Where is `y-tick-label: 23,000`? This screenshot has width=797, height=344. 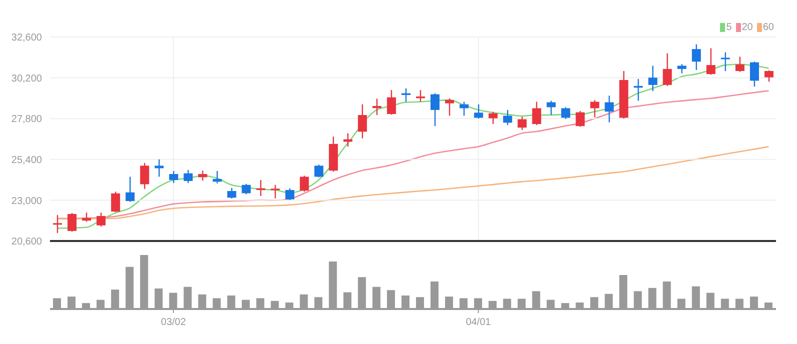 y-tick-label: 23,000 is located at coordinates (26, 201).